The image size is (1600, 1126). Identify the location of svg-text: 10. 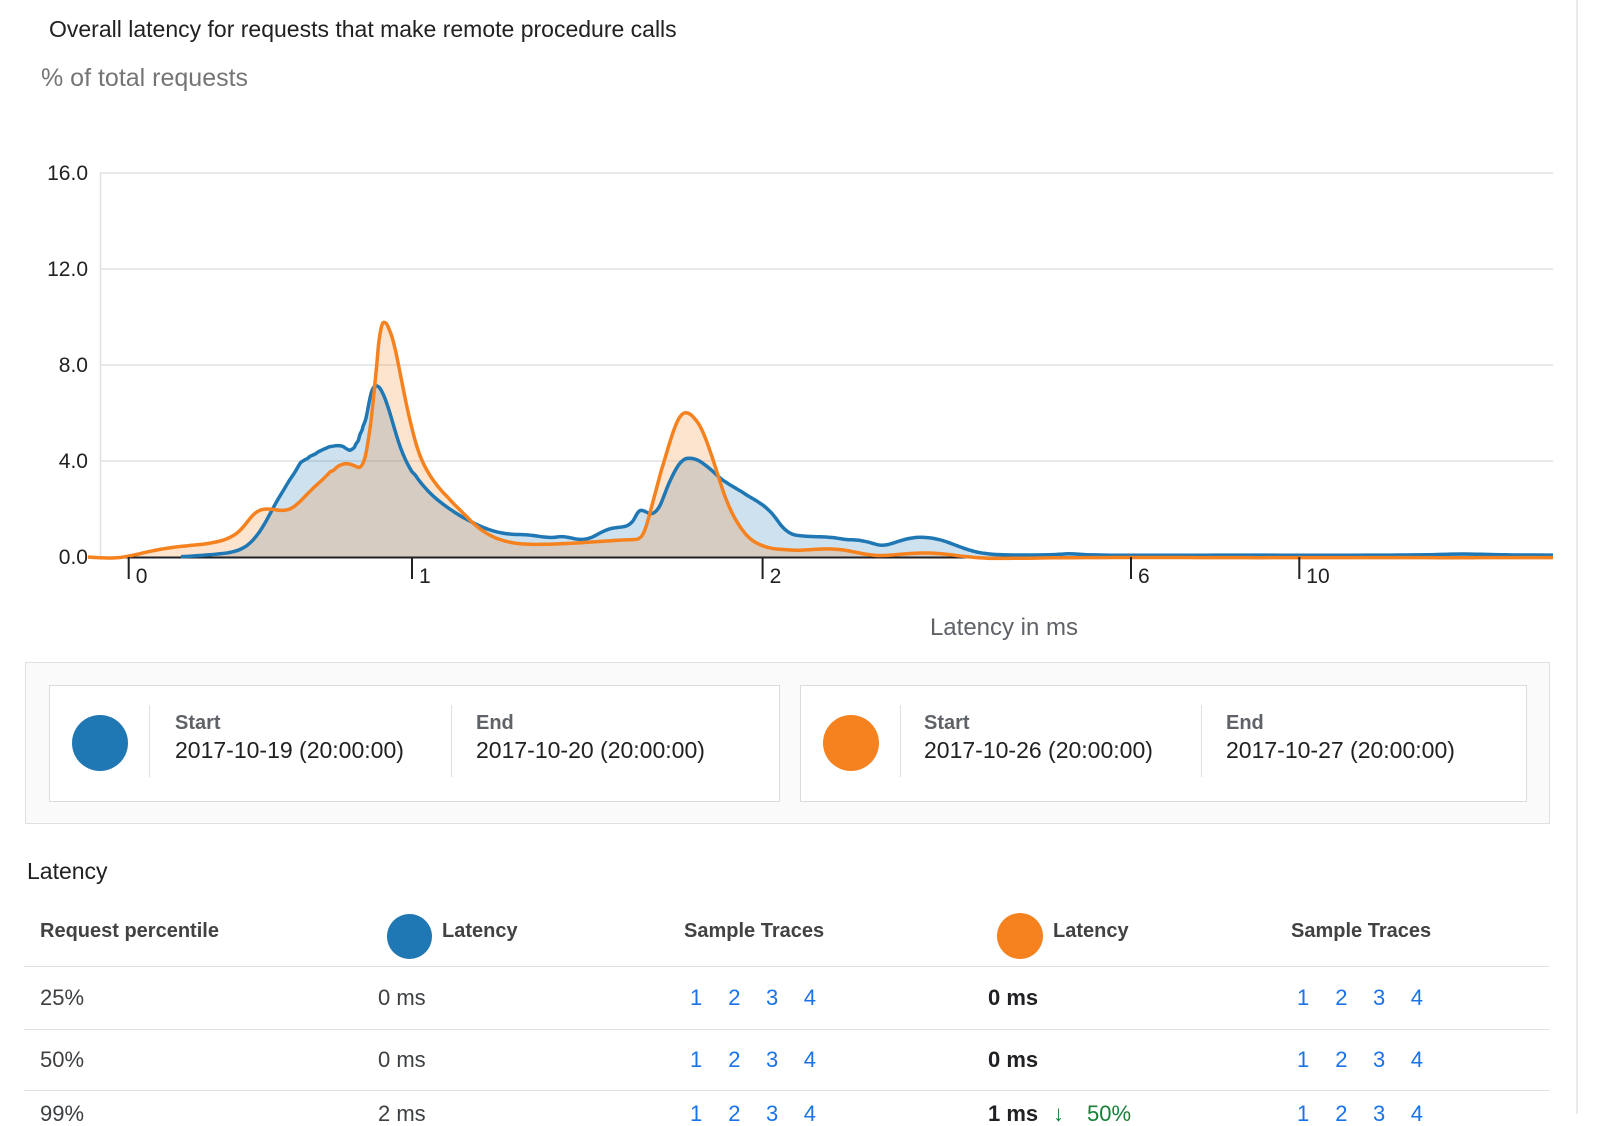
(1317, 576).